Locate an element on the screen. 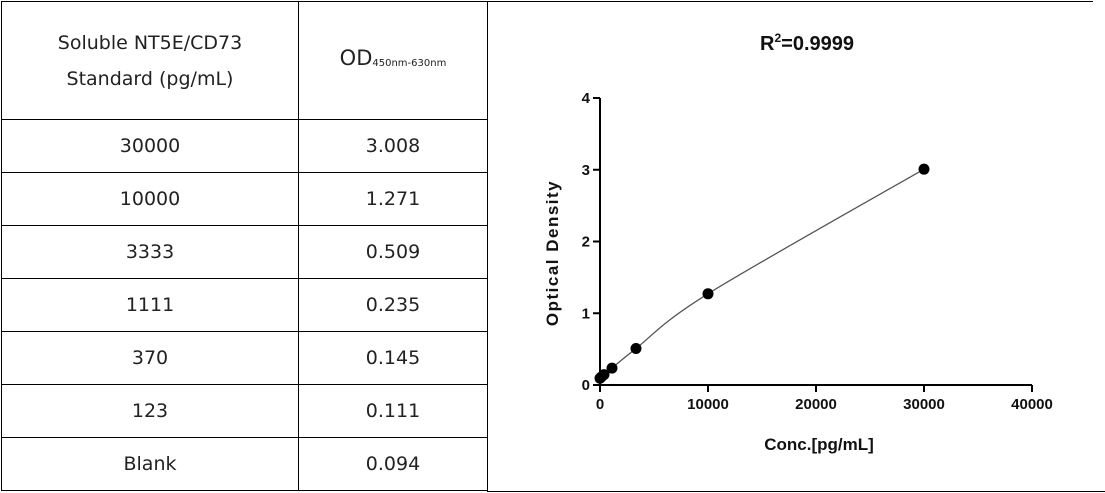 The image size is (1105, 493). cell-standard: 3333 is located at coordinates (150, 252).